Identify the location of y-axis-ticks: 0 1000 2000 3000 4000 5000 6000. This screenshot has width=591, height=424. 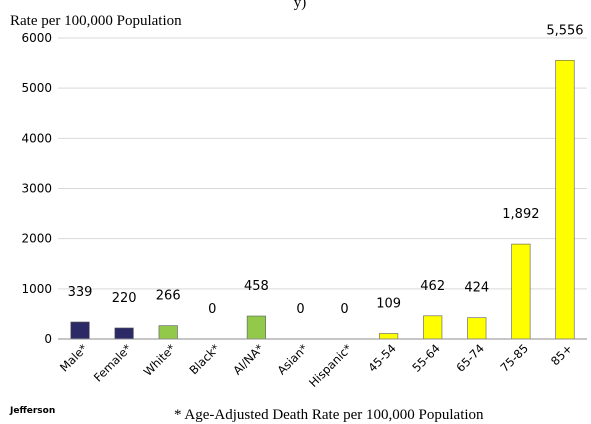
(36, 188).